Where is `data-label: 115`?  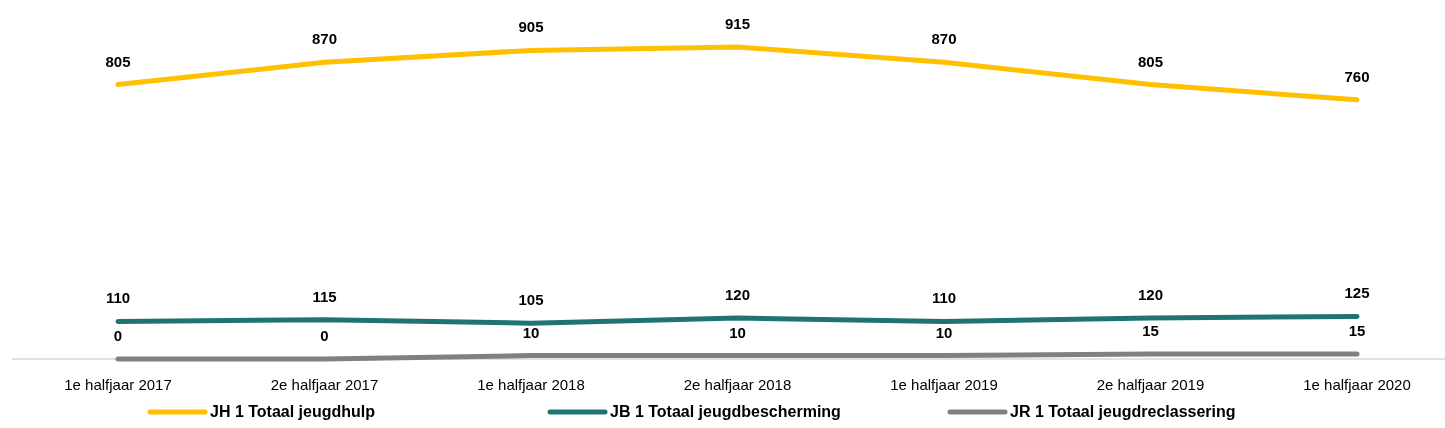
data-label: 115 is located at coordinates (324, 296).